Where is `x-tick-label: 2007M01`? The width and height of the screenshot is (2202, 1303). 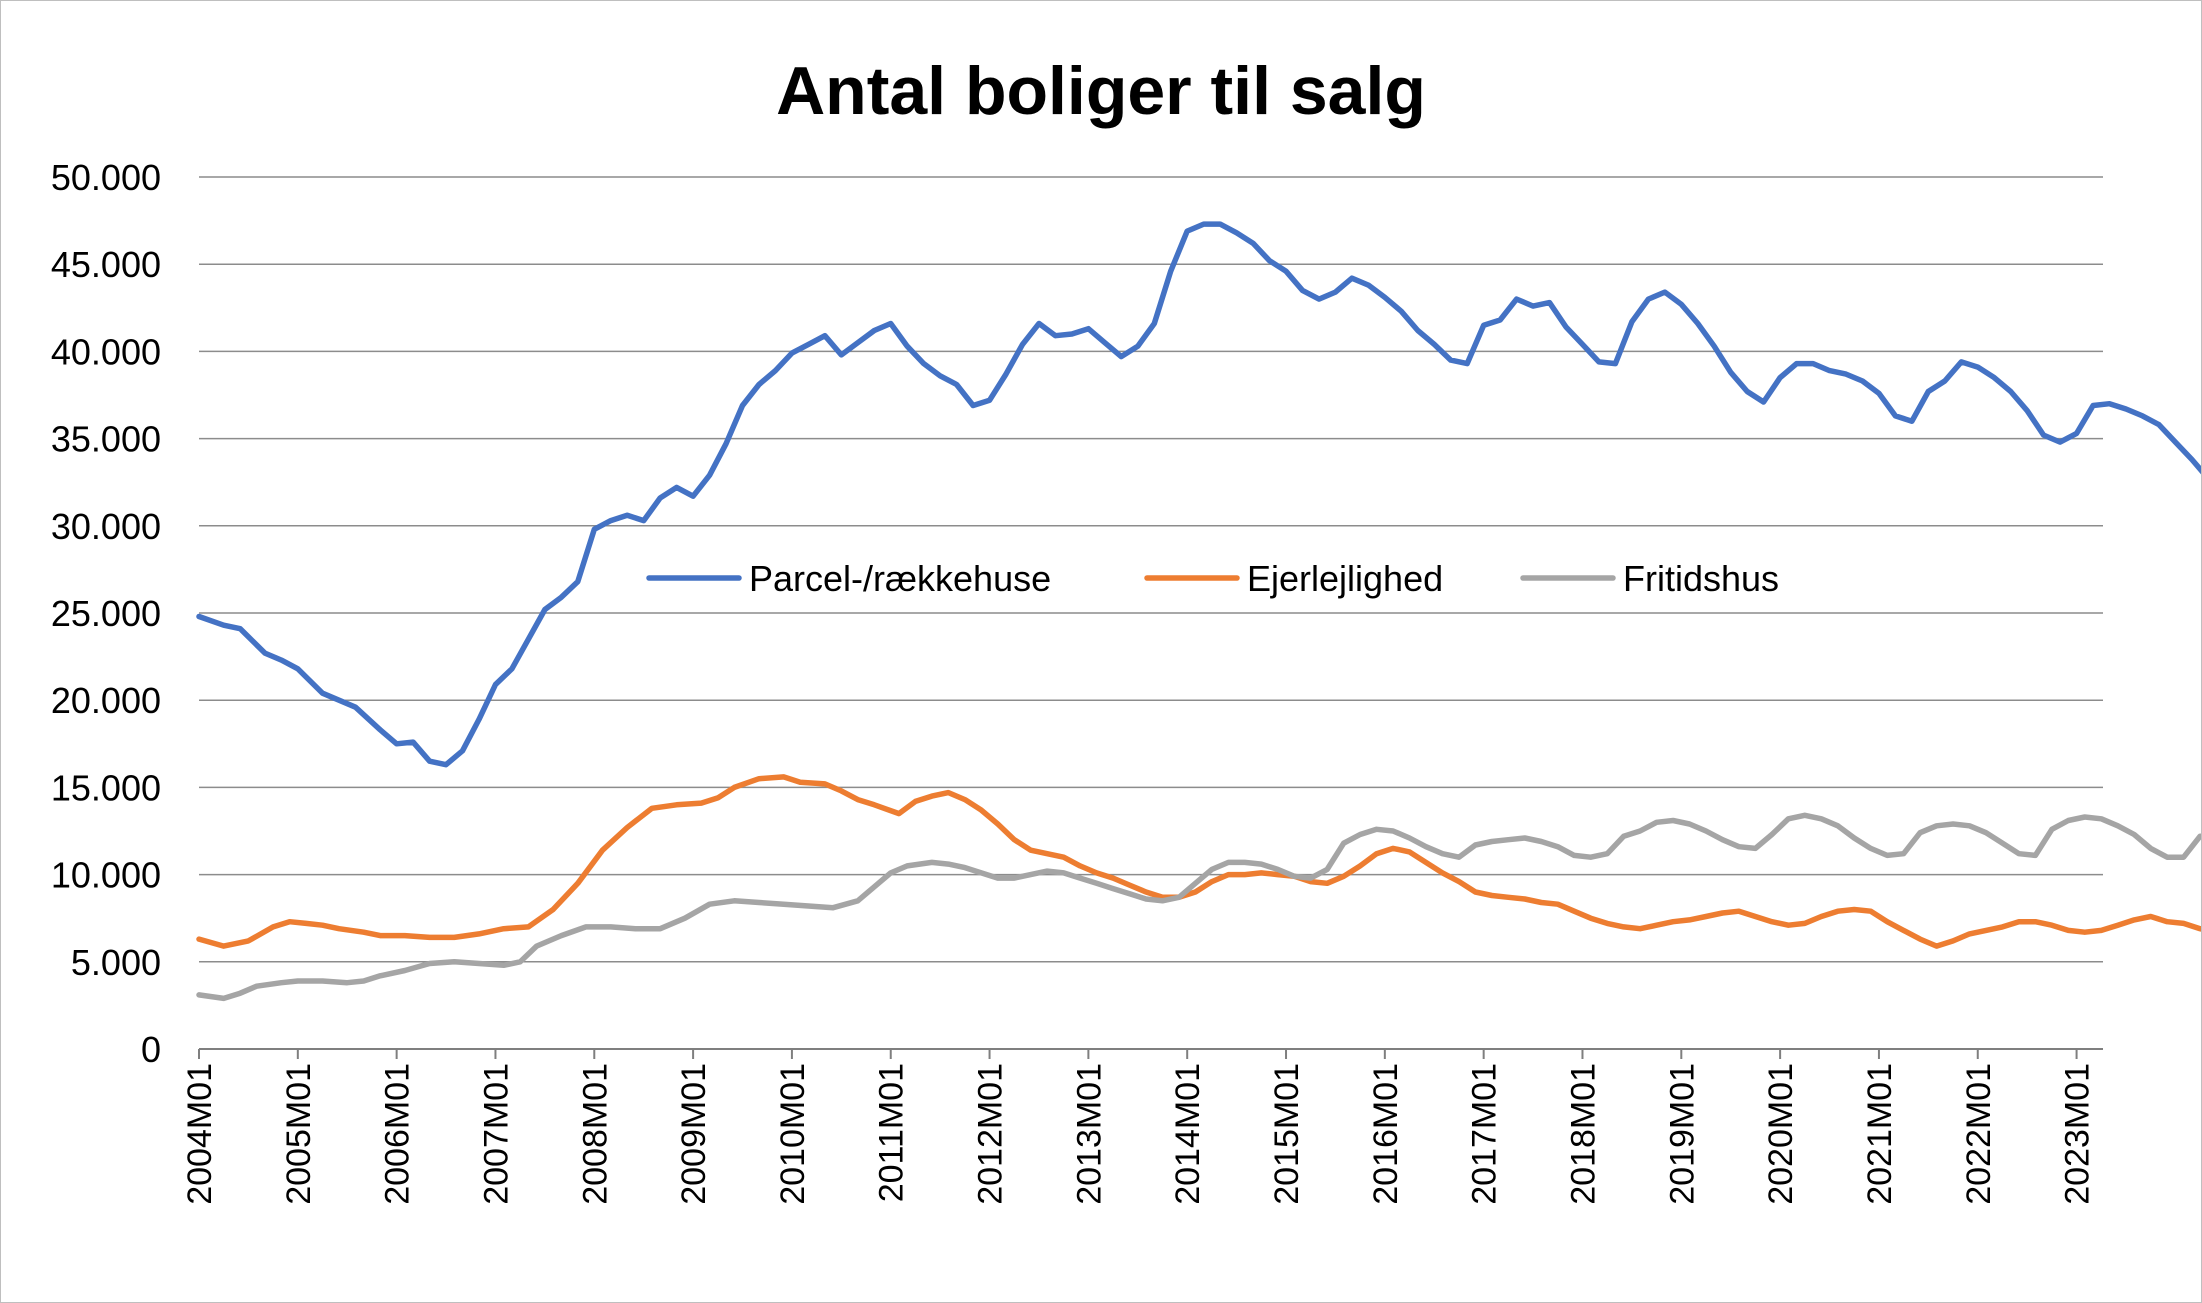 x-tick-label: 2007M01 is located at coordinates (496, 1134).